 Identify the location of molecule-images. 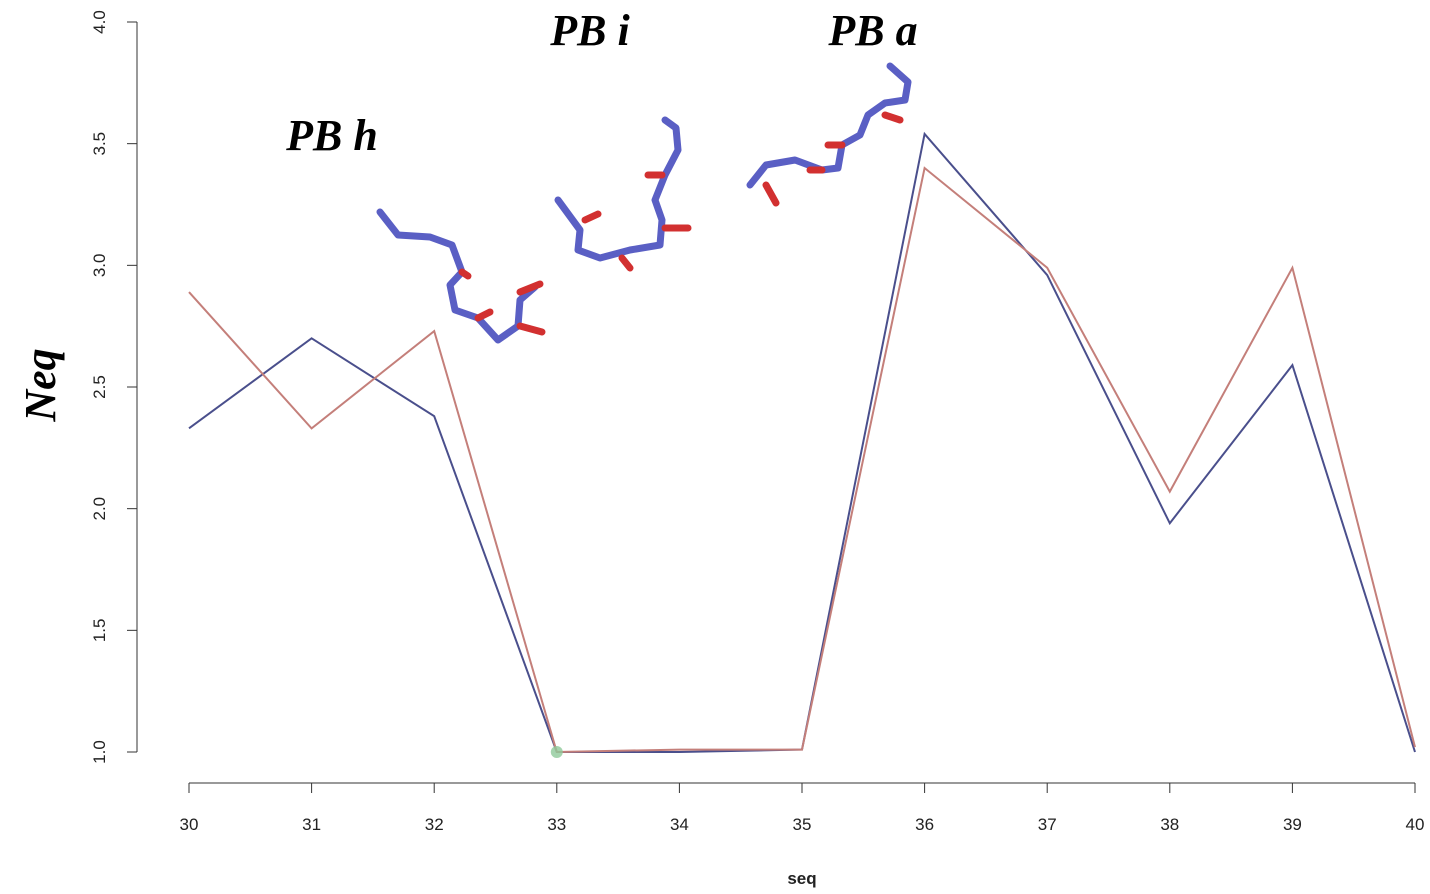
(644, 203).